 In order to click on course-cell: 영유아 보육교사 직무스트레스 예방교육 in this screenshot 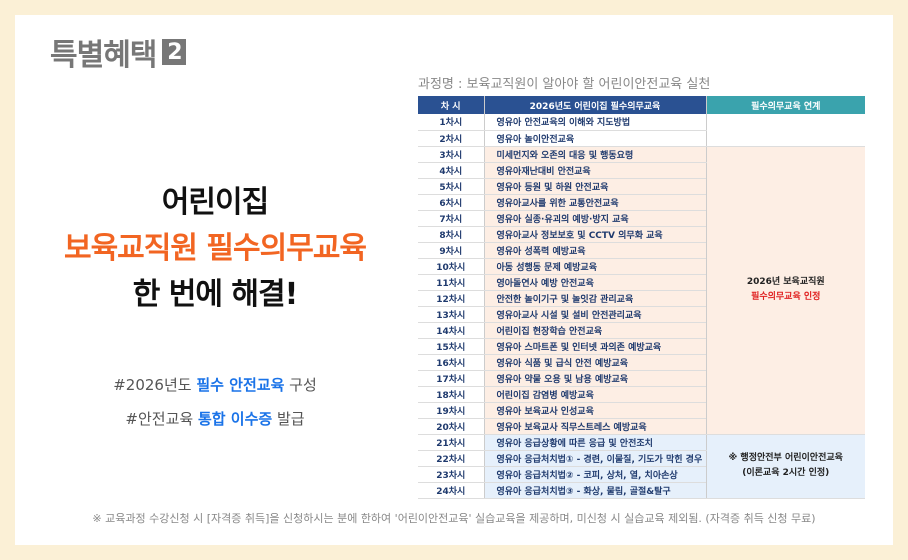, I will do `click(594, 426)`.